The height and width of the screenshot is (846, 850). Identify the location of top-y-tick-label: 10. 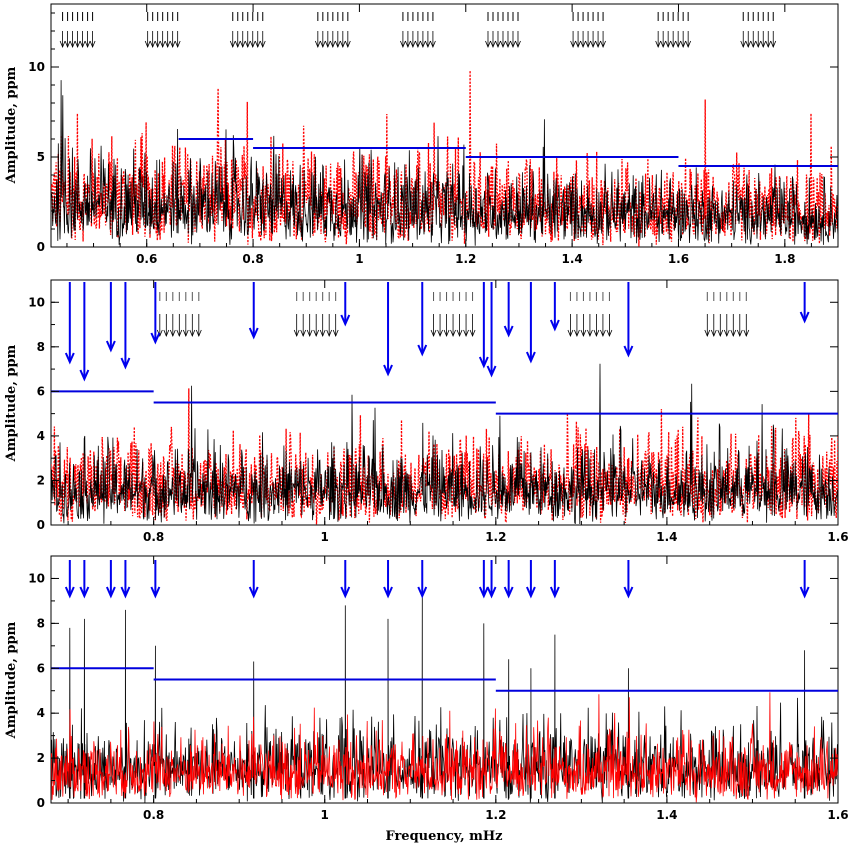
(36, 67).